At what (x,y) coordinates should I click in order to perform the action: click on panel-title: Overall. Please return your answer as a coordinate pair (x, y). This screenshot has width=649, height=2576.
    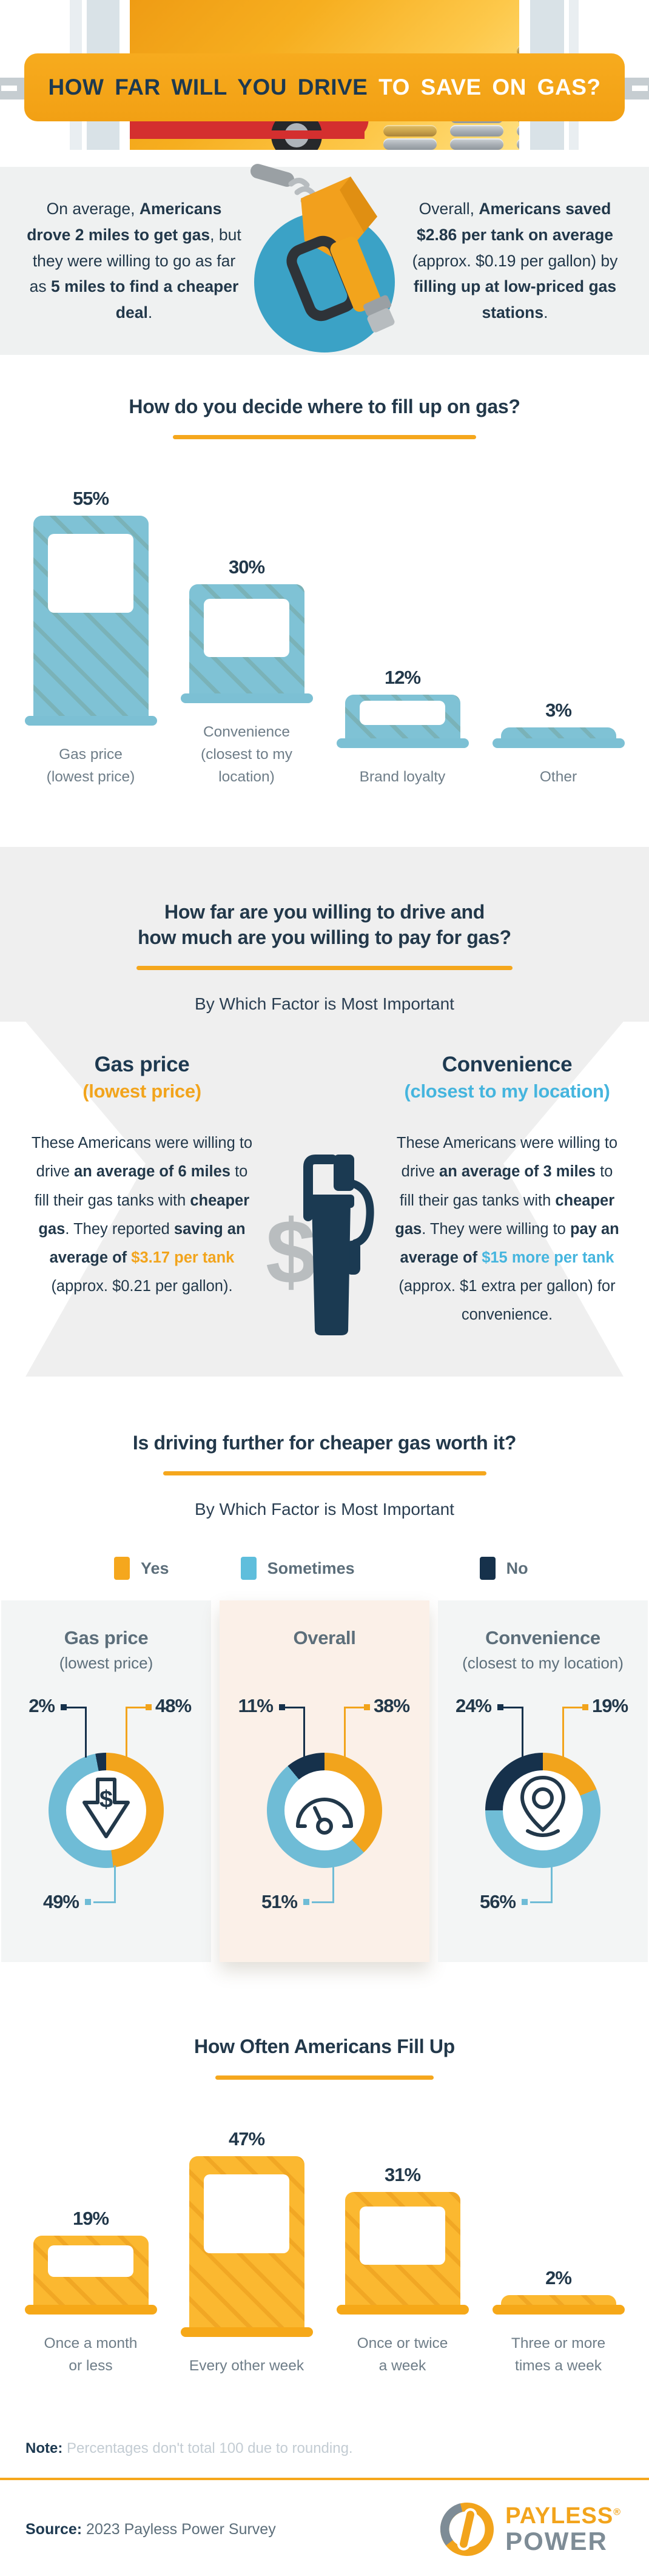
    Looking at the image, I should click on (324, 1638).